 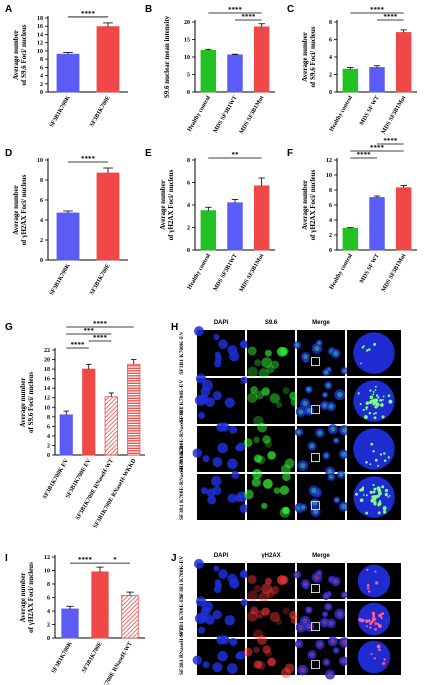 What do you see at coordinates (271, 323) in the screenshot?
I see `column-header: S9.6` at bounding box center [271, 323].